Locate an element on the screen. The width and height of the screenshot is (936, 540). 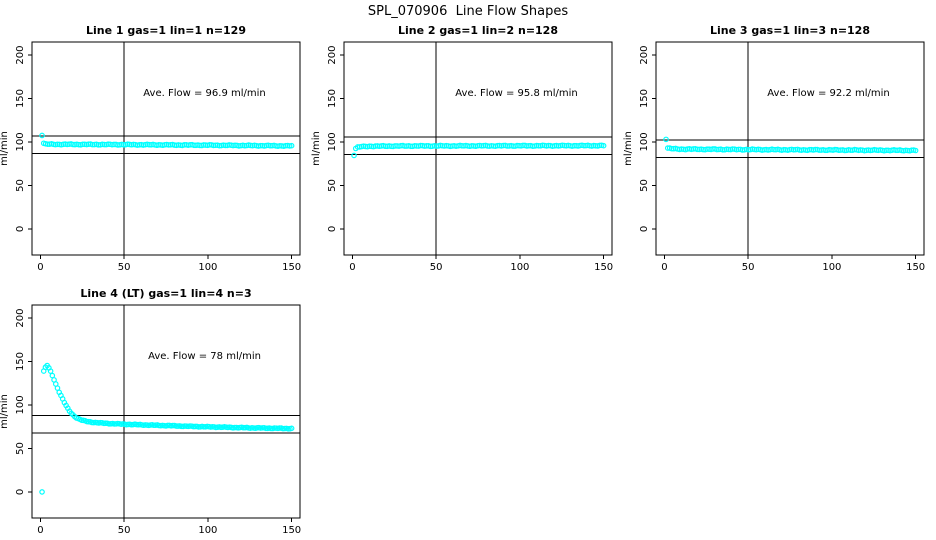
ave-flow-annotation: Ave. Flow = 92.2 ml/min is located at coordinates (828, 93).